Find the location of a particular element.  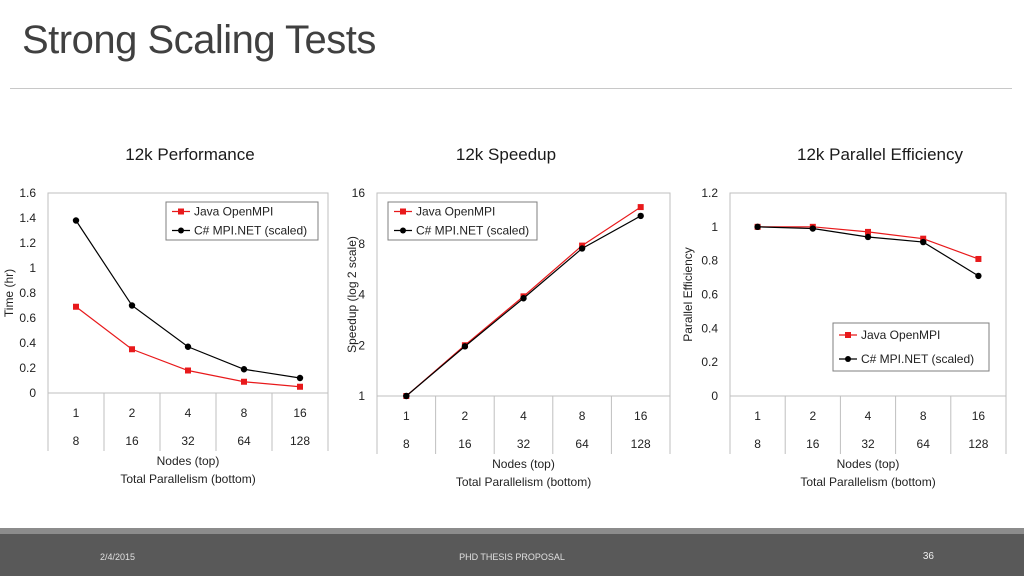

y-axis-label: Time (hr) is located at coordinates (9, 293).